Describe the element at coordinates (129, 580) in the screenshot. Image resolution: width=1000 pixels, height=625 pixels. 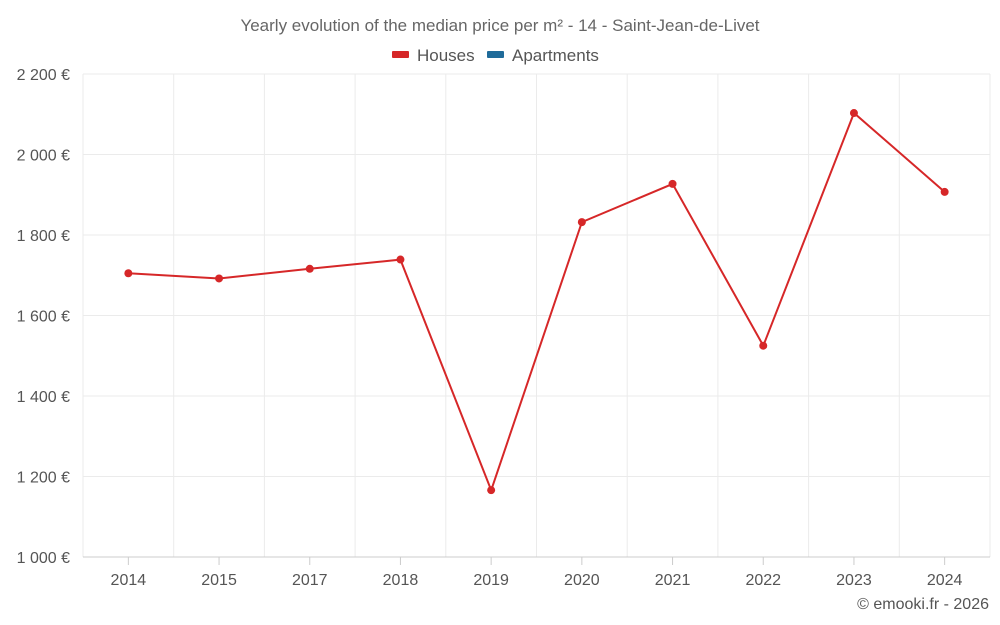
I see `x-tick-label: 2014` at that location.